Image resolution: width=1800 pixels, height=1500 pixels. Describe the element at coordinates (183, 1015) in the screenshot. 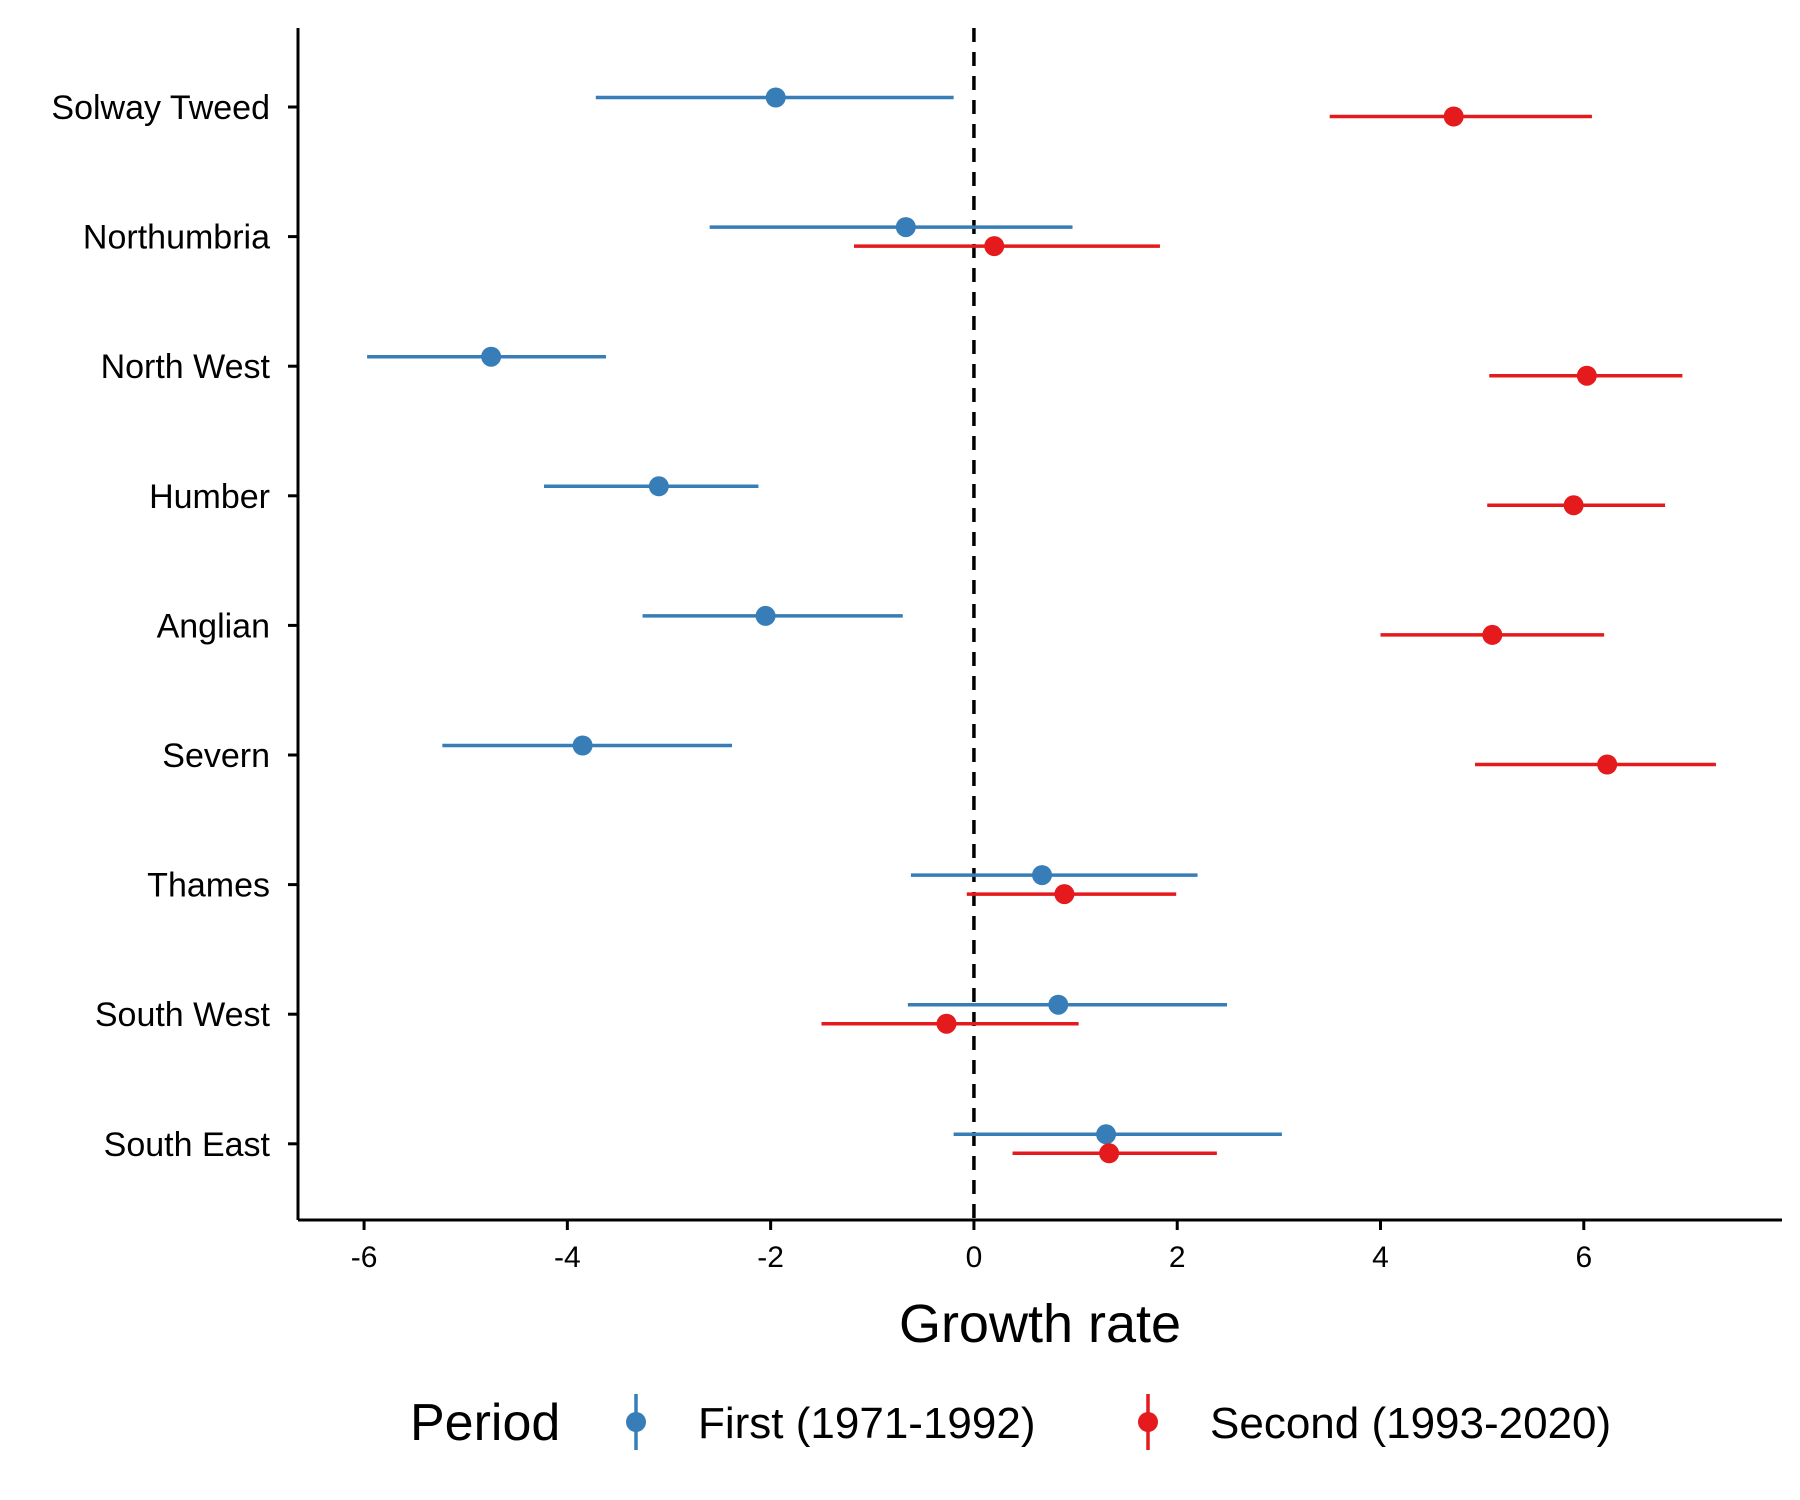

I see `y-tick-label: South West` at that location.